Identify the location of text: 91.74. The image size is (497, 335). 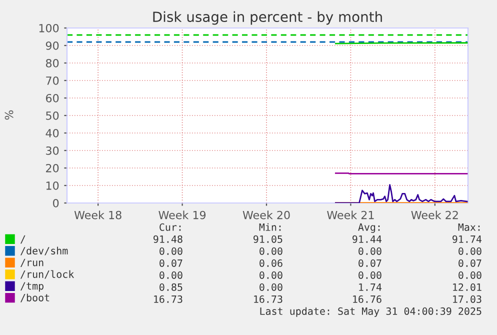
(467, 239).